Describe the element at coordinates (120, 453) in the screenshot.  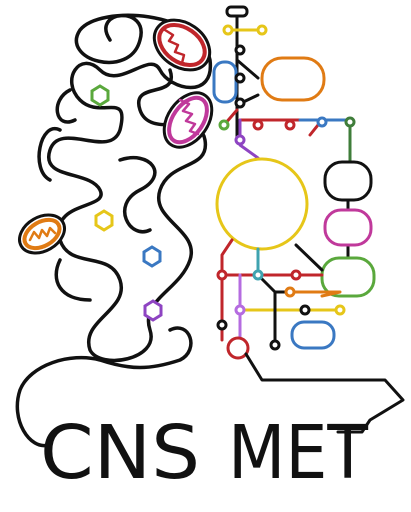
I see `logo-word: CNS` at that location.